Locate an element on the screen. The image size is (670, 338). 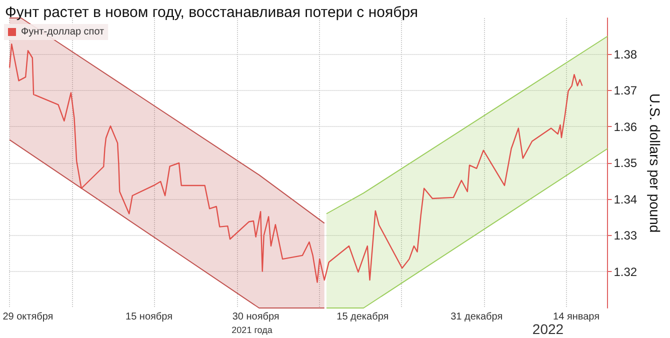
x-tick-label: 29 октября is located at coordinates (28, 317).